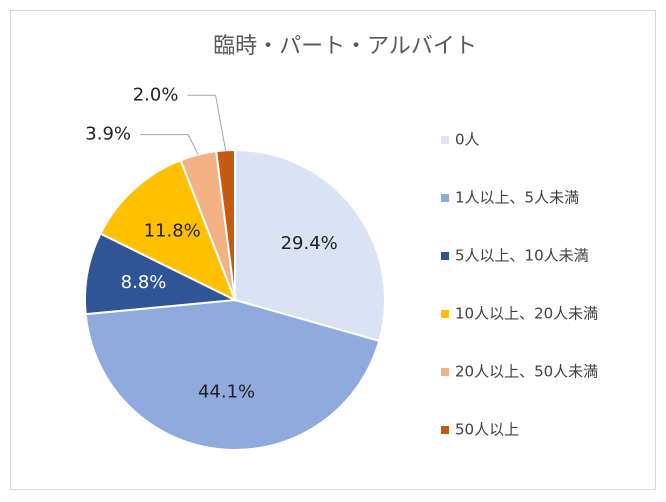 Image resolution: width=666 pixels, height=502 pixels. What do you see at coordinates (226, 392) in the screenshot?
I see `data-label: 44.1%` at bounding box center [226, 392].